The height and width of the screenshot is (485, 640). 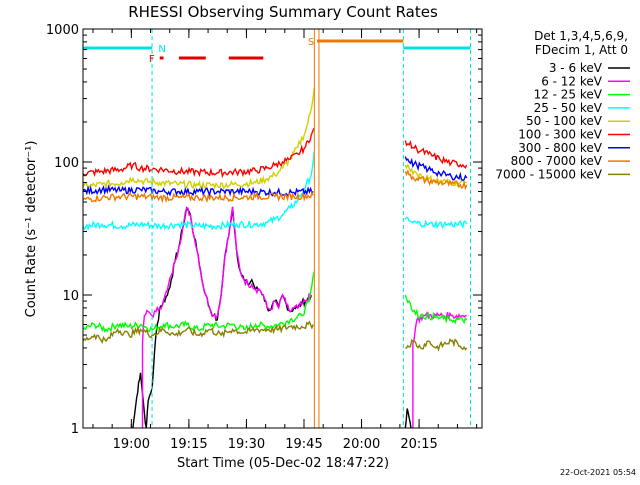 I want to click on series-line-after-300-800-kev, so click(x=436, y=168).